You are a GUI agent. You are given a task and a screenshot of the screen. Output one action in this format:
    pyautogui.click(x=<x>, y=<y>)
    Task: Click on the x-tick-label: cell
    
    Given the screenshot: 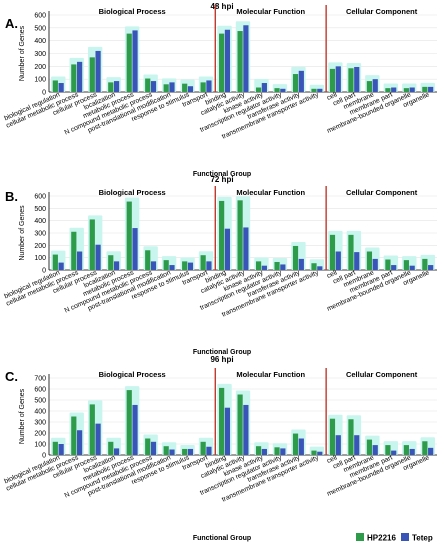 What is the action you would take?
    pyautogui.click(x=332, y=96)
    